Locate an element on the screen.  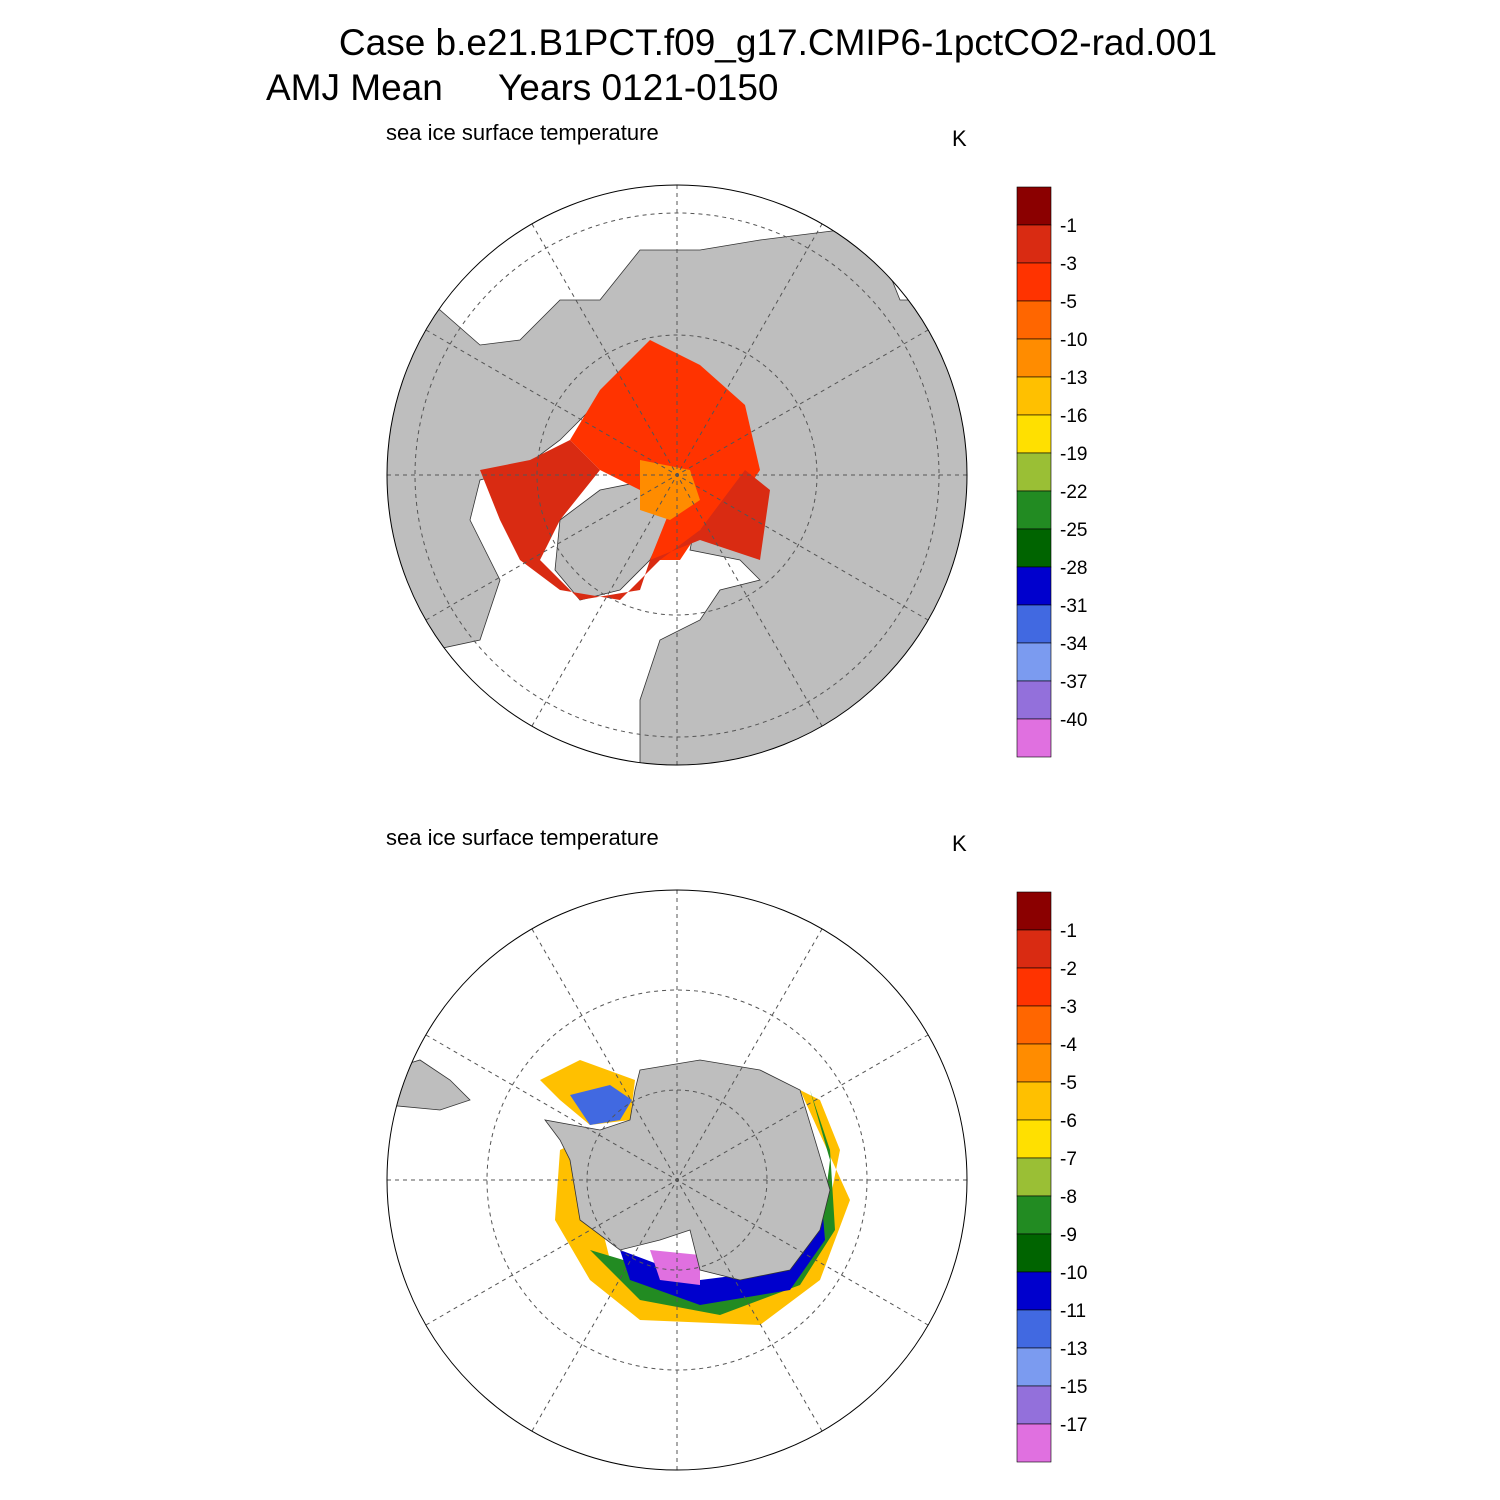
colorbar-label: -4 is located at coordinates (1068, 1045).